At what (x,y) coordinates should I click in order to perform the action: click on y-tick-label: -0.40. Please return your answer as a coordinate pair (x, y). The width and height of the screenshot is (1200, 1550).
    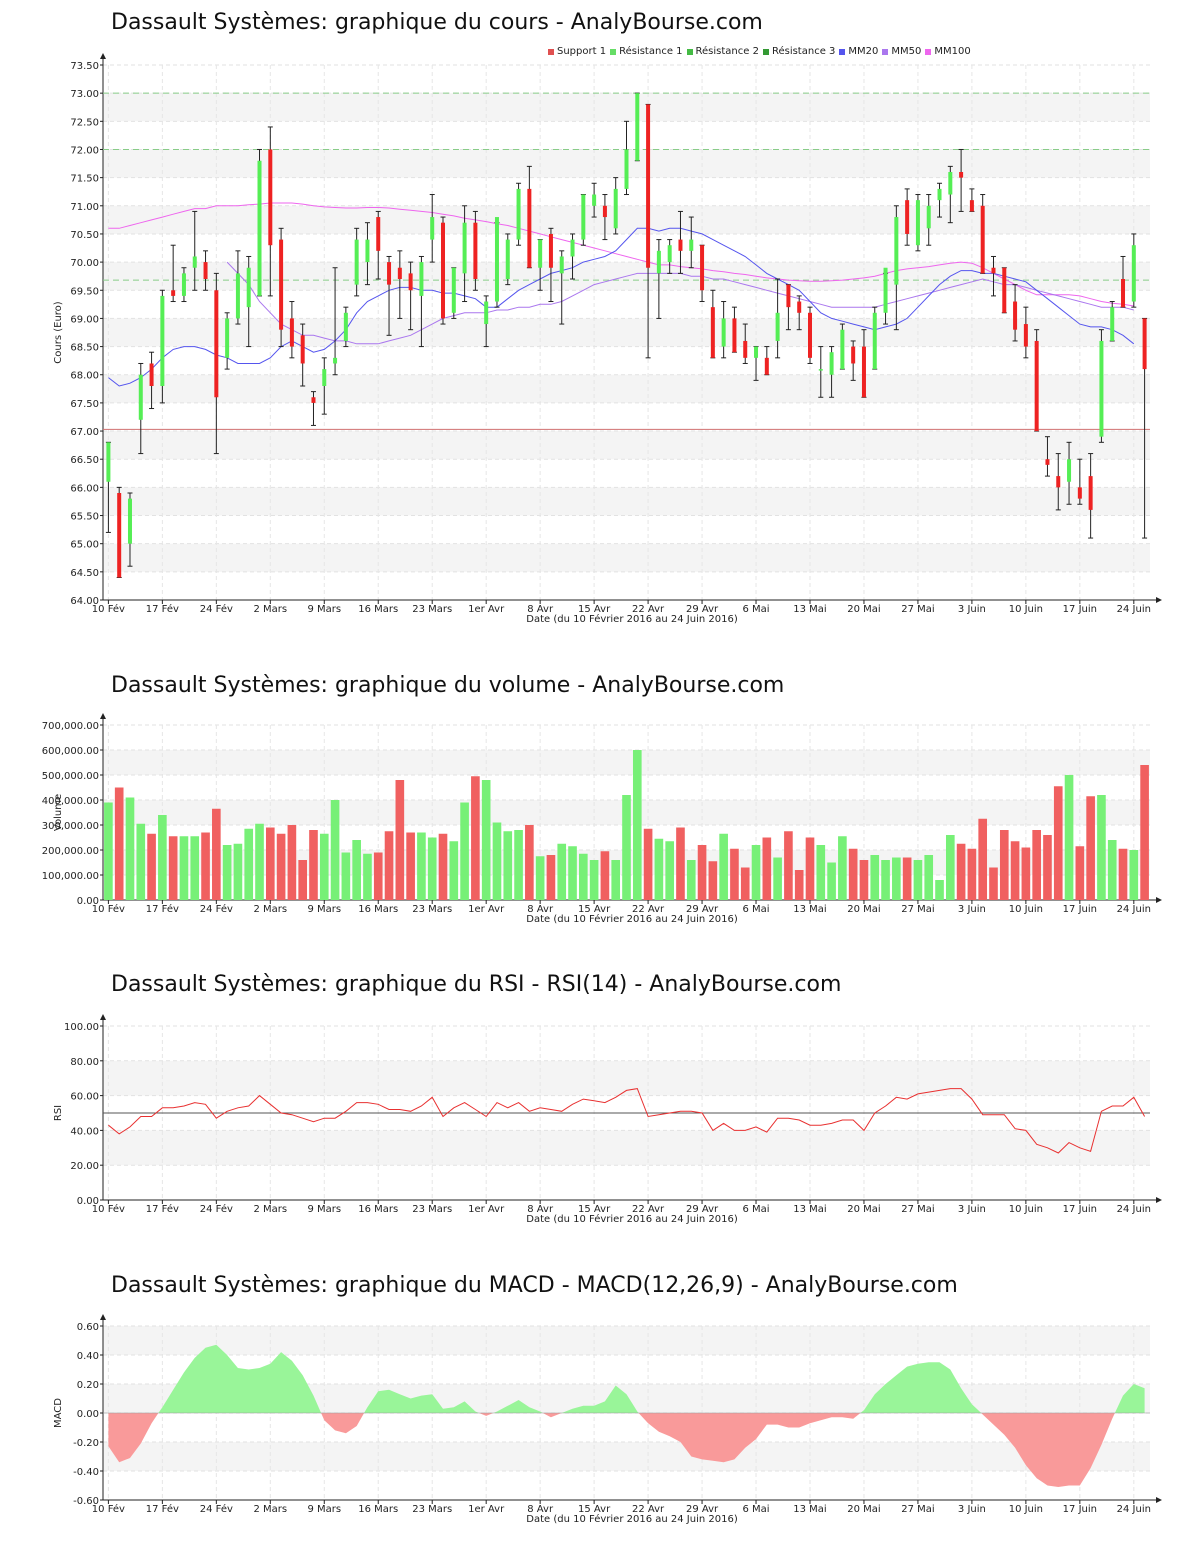
    Looking at the image, I should click on (86, 1472).